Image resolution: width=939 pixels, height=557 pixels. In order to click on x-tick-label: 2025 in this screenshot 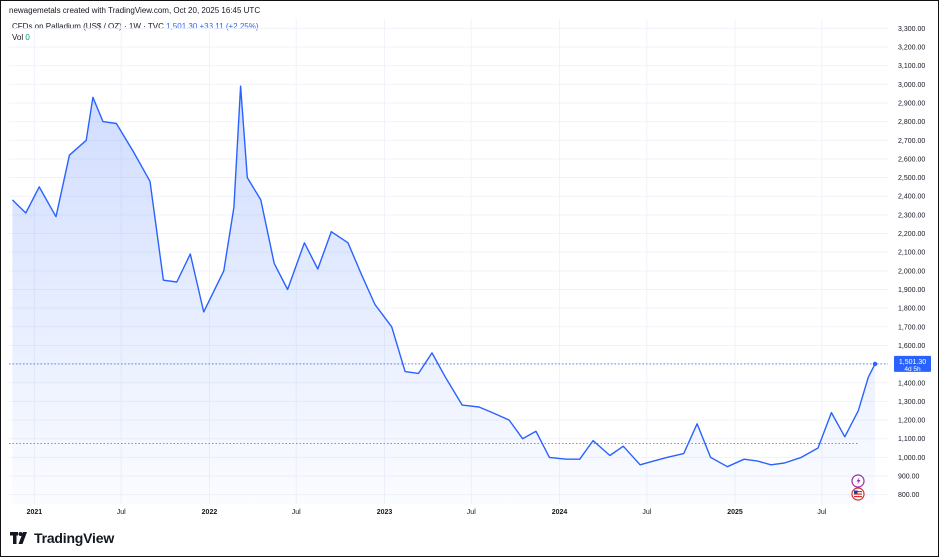, I will do `click(735, 512)`.